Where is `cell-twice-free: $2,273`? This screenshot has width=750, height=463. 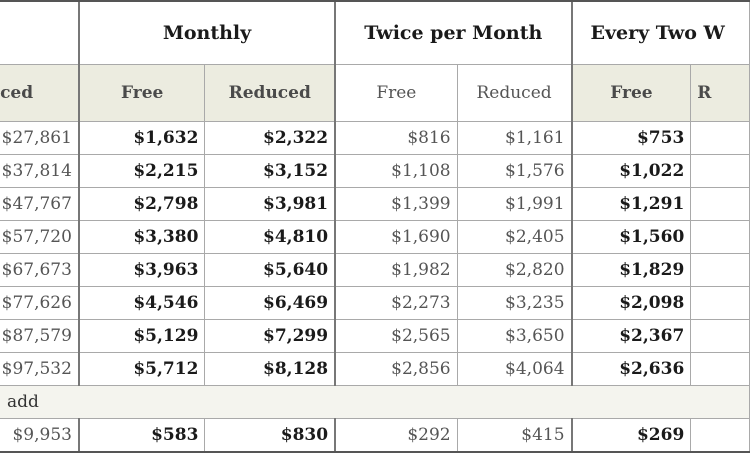
cell-twice-free: $2,273 is located at coordinates (396, 303).